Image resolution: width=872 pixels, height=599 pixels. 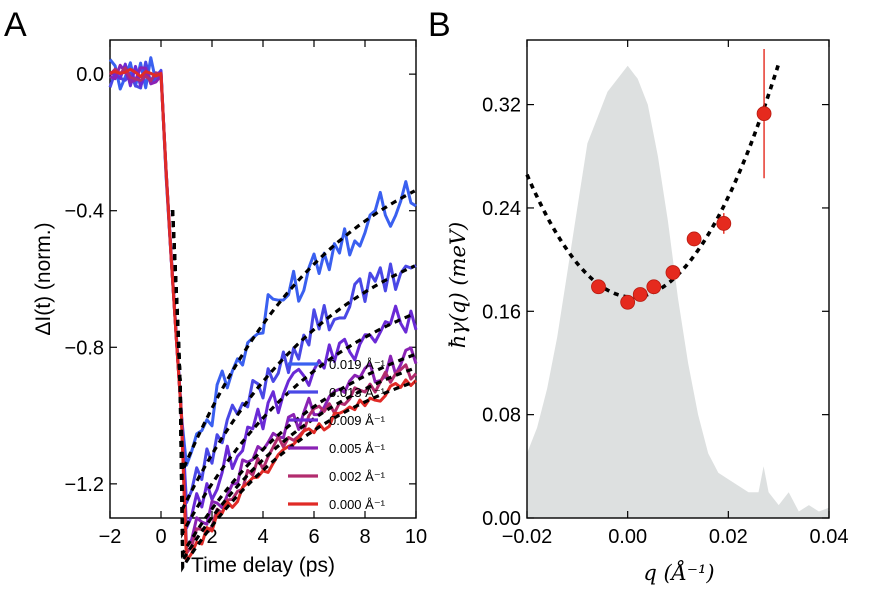 I want to click on panel-a-x-tick-label: 6, so click(x=313, y=537).